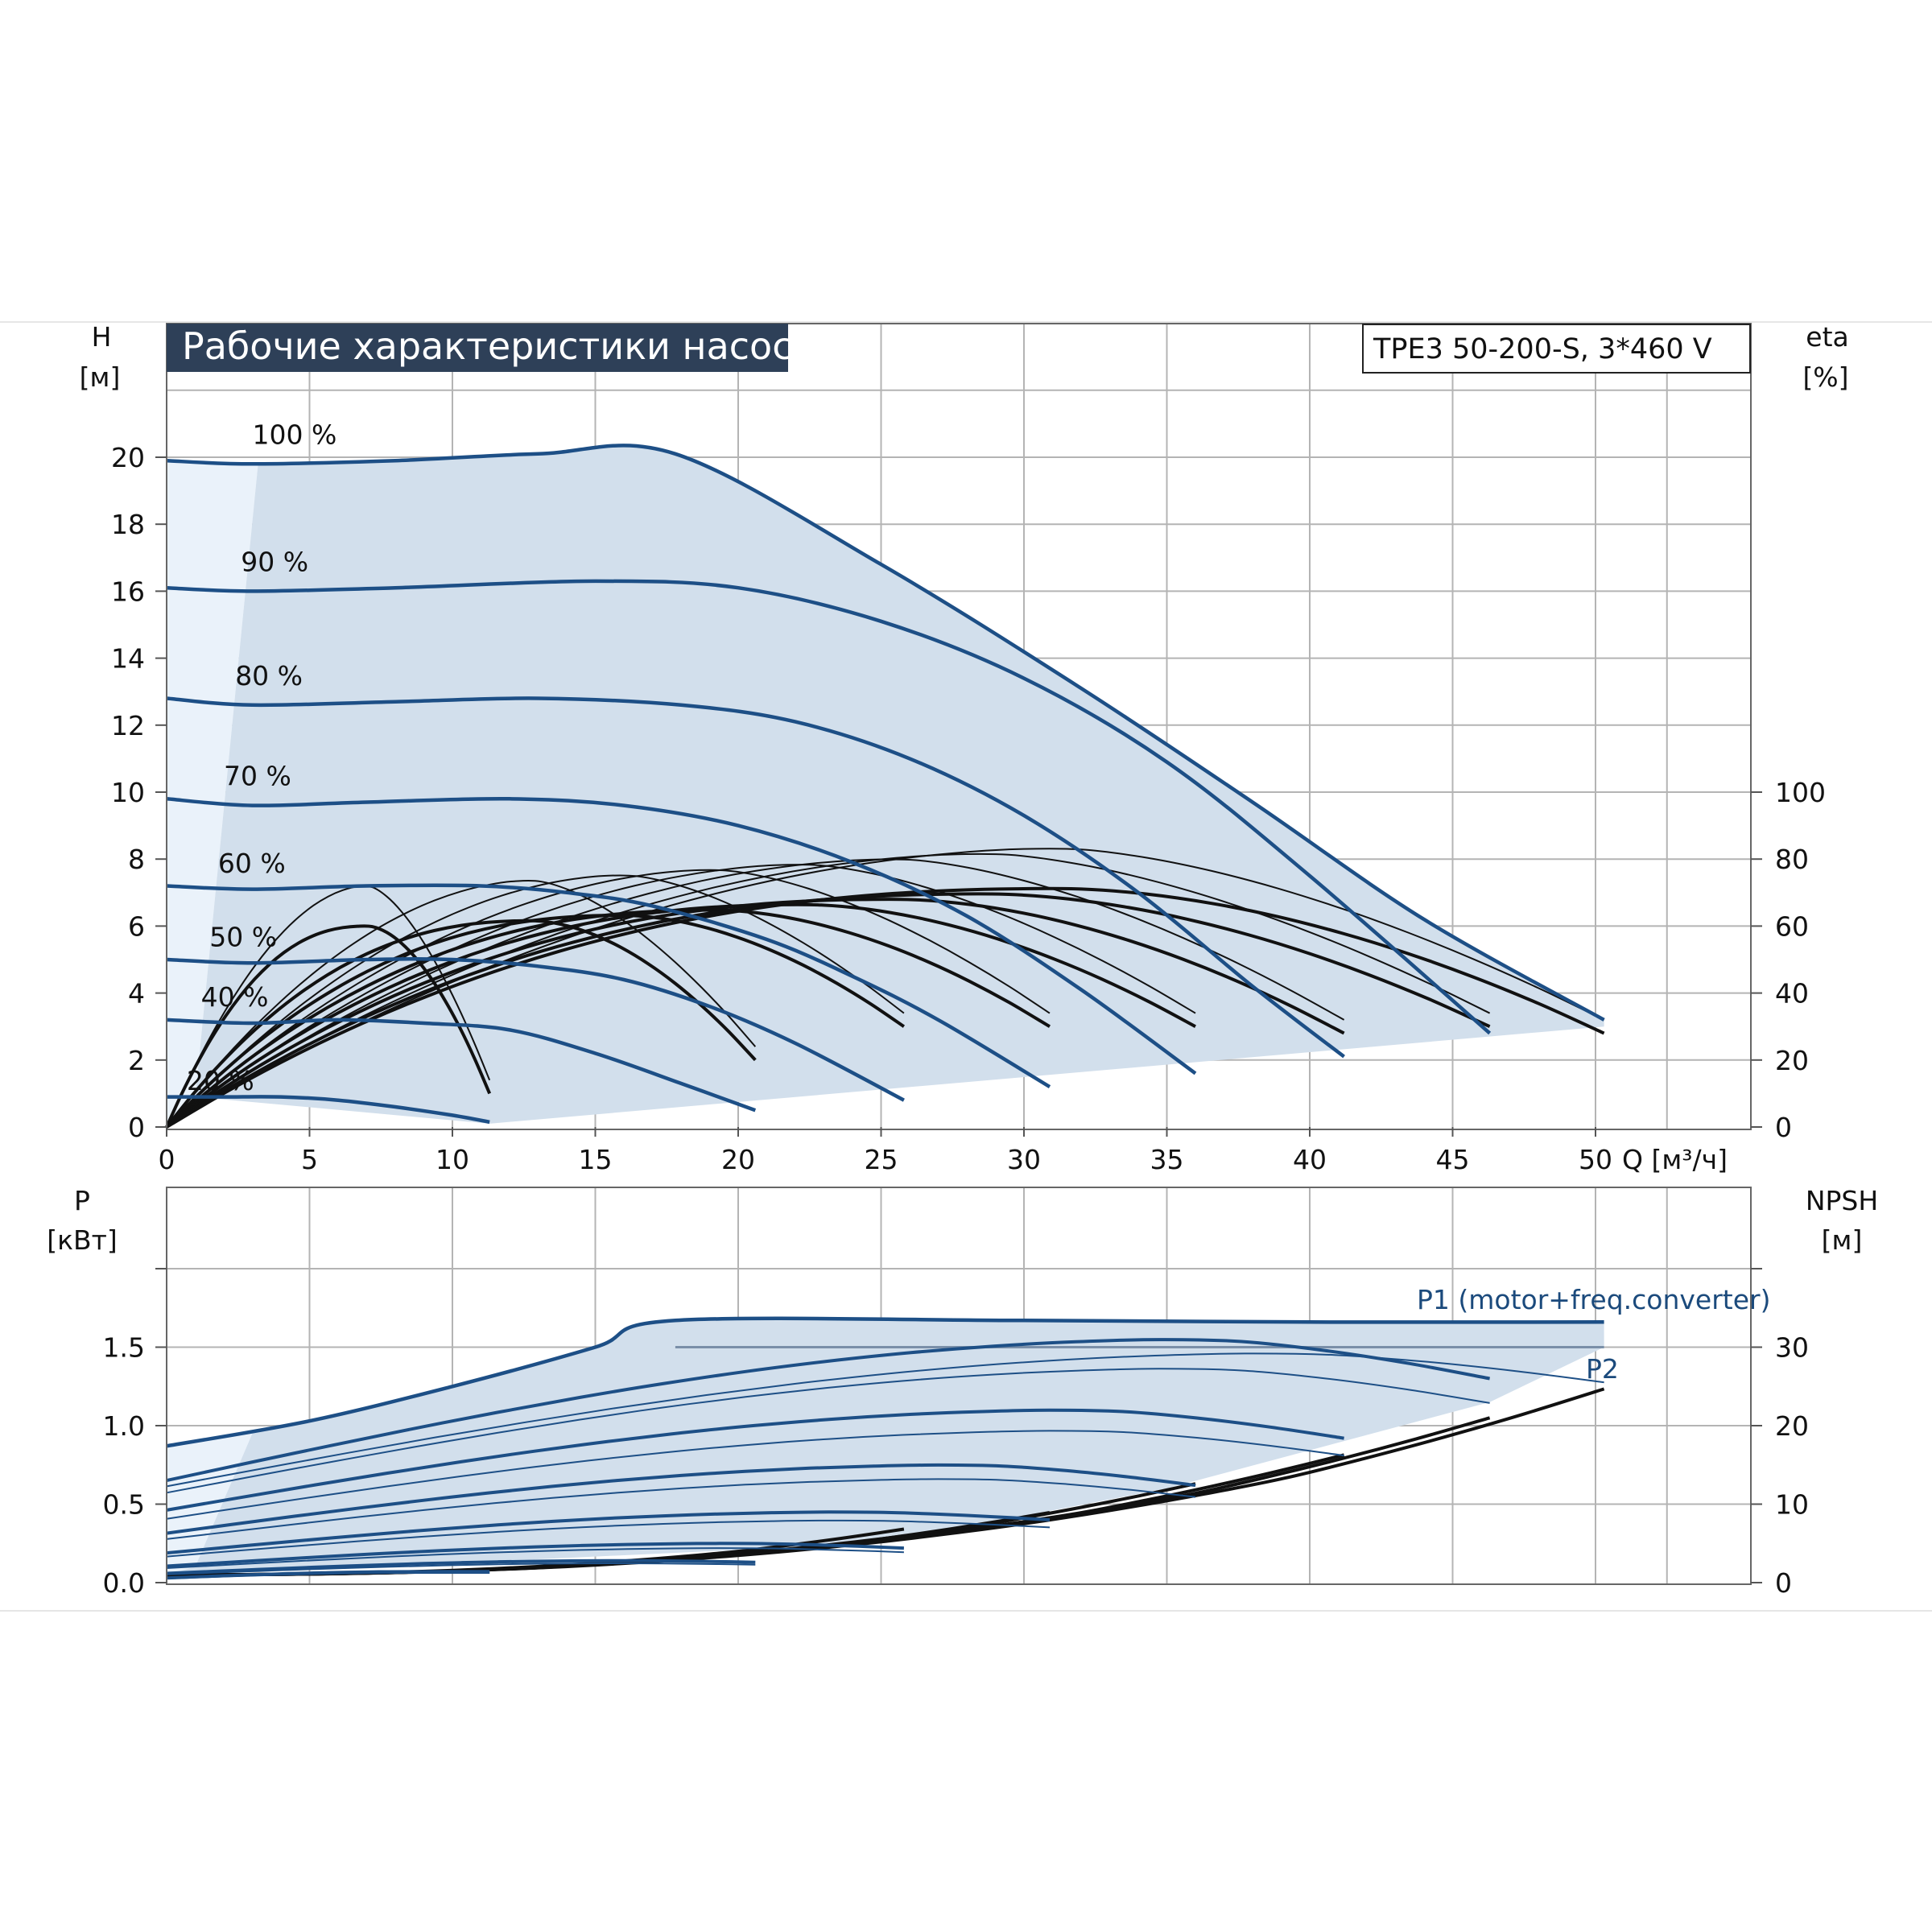 This screenshot has width=1932, height=1932. Describe the element at coordinates (128, 457) in the screenshot. I see `y-tick-label: 20` at that location.